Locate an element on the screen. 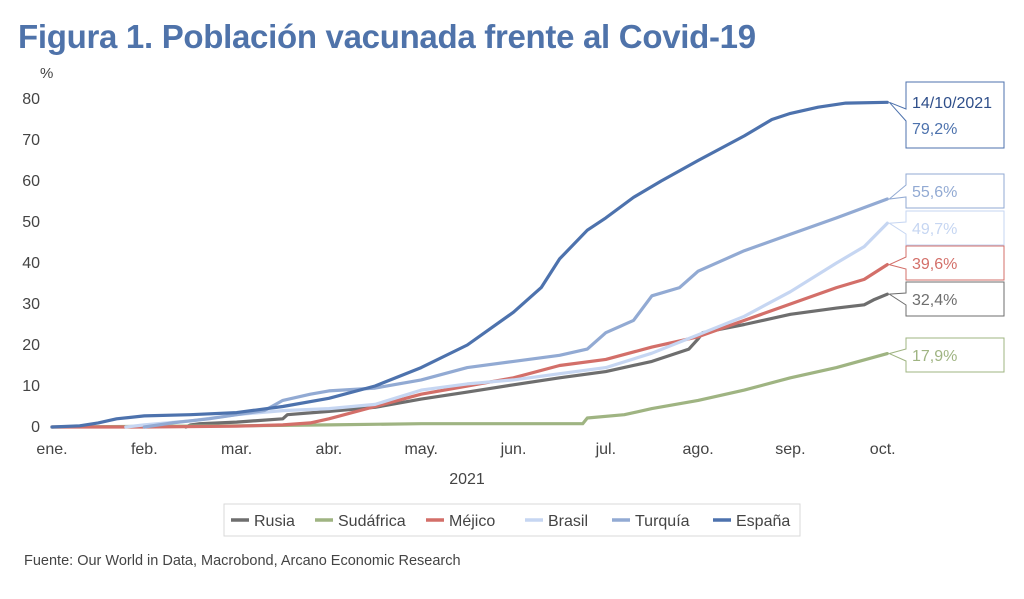 Image resolution: width=1024 pixels, height=599 pixels. callout-value: 55,6% is located at coordinates (934, 192).